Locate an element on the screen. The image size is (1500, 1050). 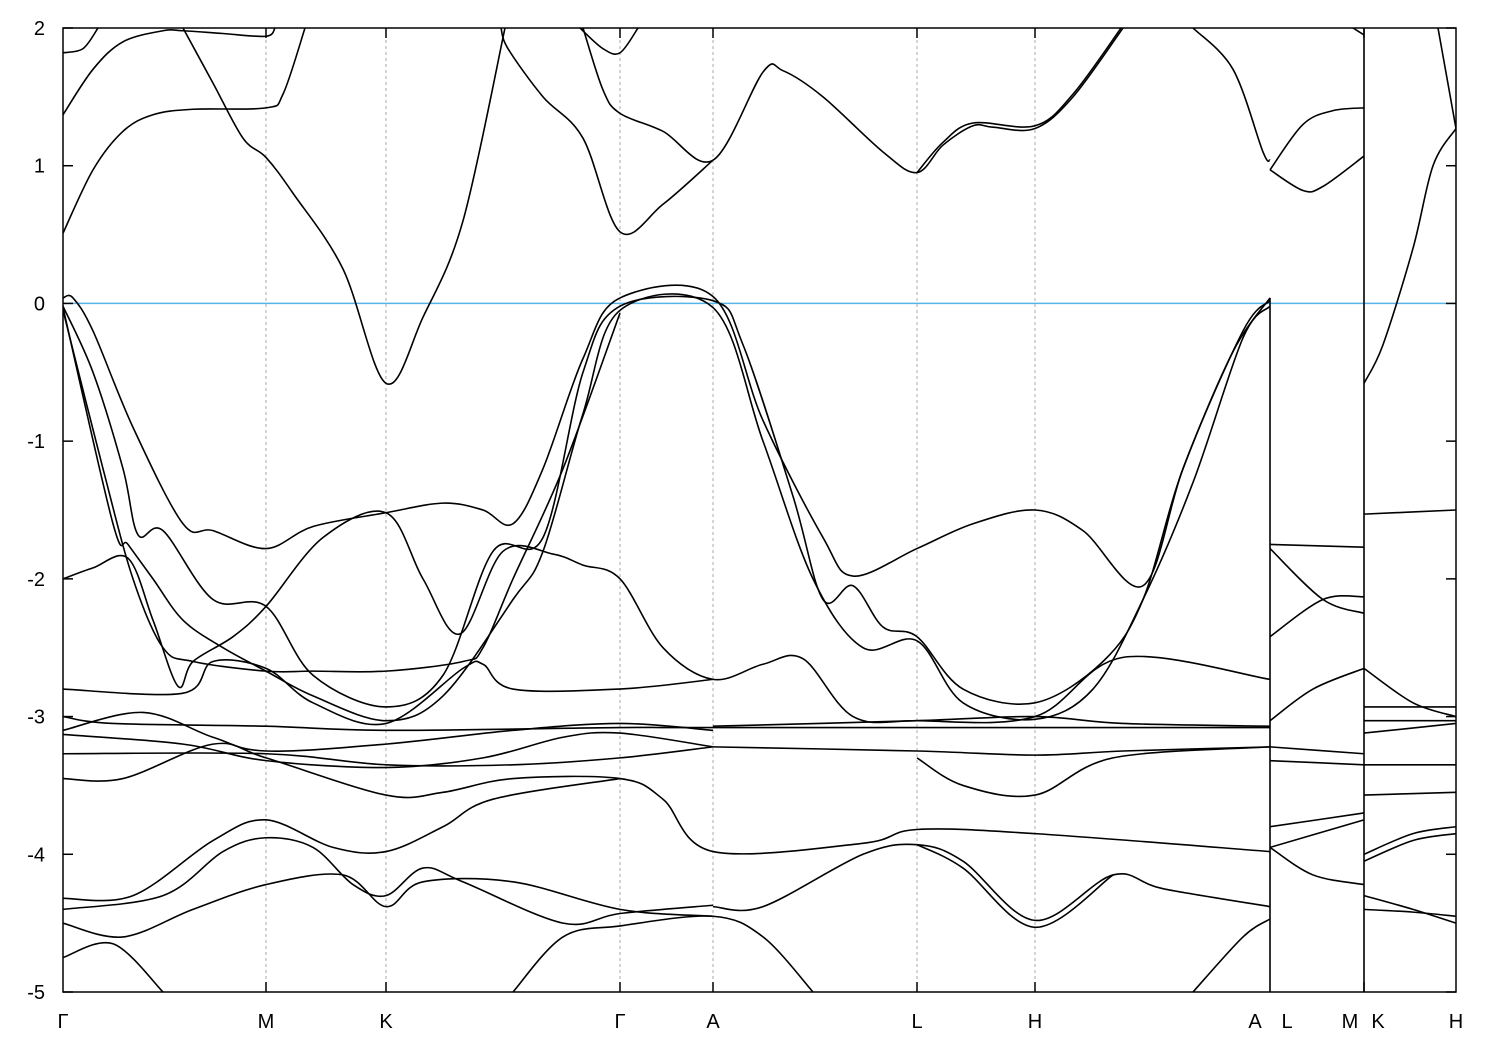
y-tick-label: -2 is located at coordinates (36, 580).